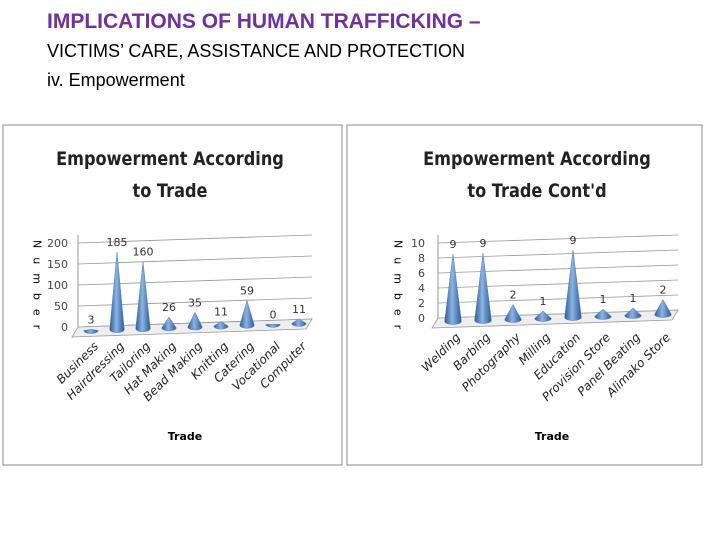  Describe the element at coordinates (555, 319) in the screenshot. I see `floor` at that location.